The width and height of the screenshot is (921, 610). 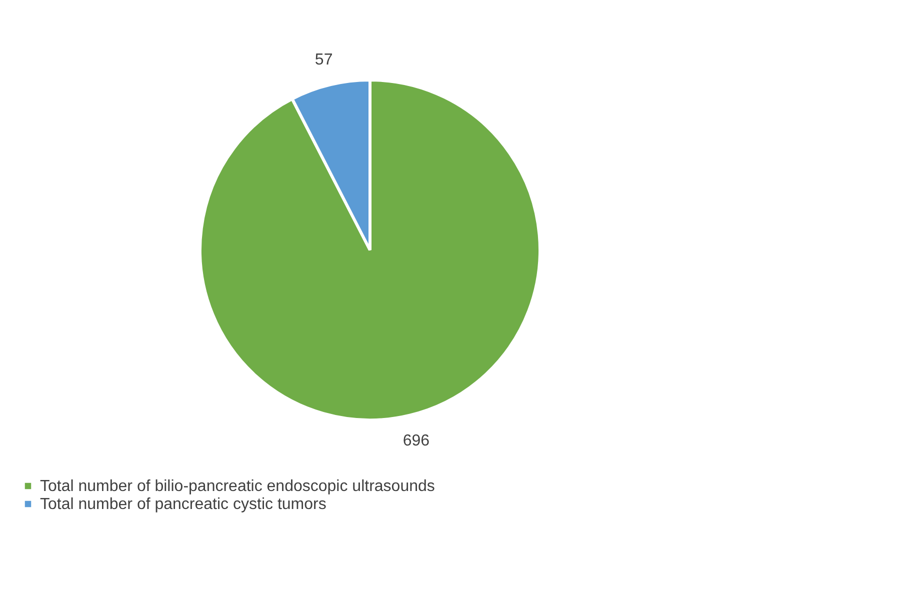 I want to click on data-label: 57, so click(x=323, y=60).